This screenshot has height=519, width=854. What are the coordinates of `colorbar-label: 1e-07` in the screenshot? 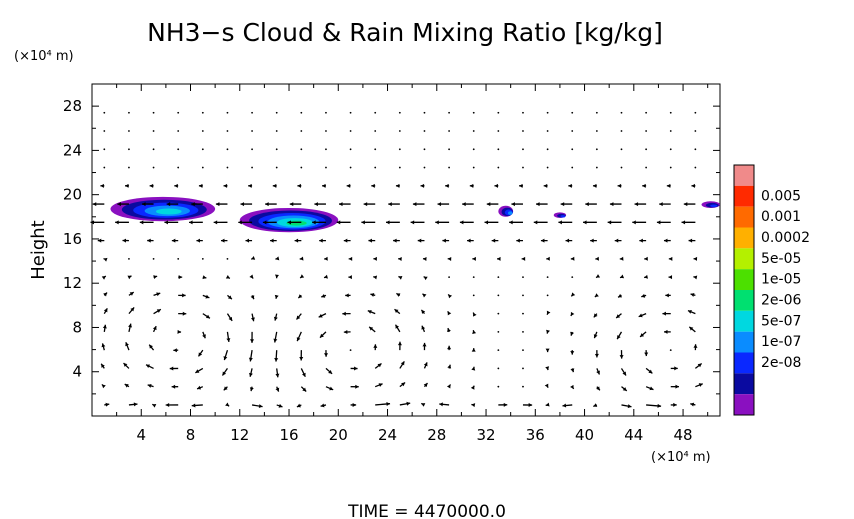 It's located at (781, 342).